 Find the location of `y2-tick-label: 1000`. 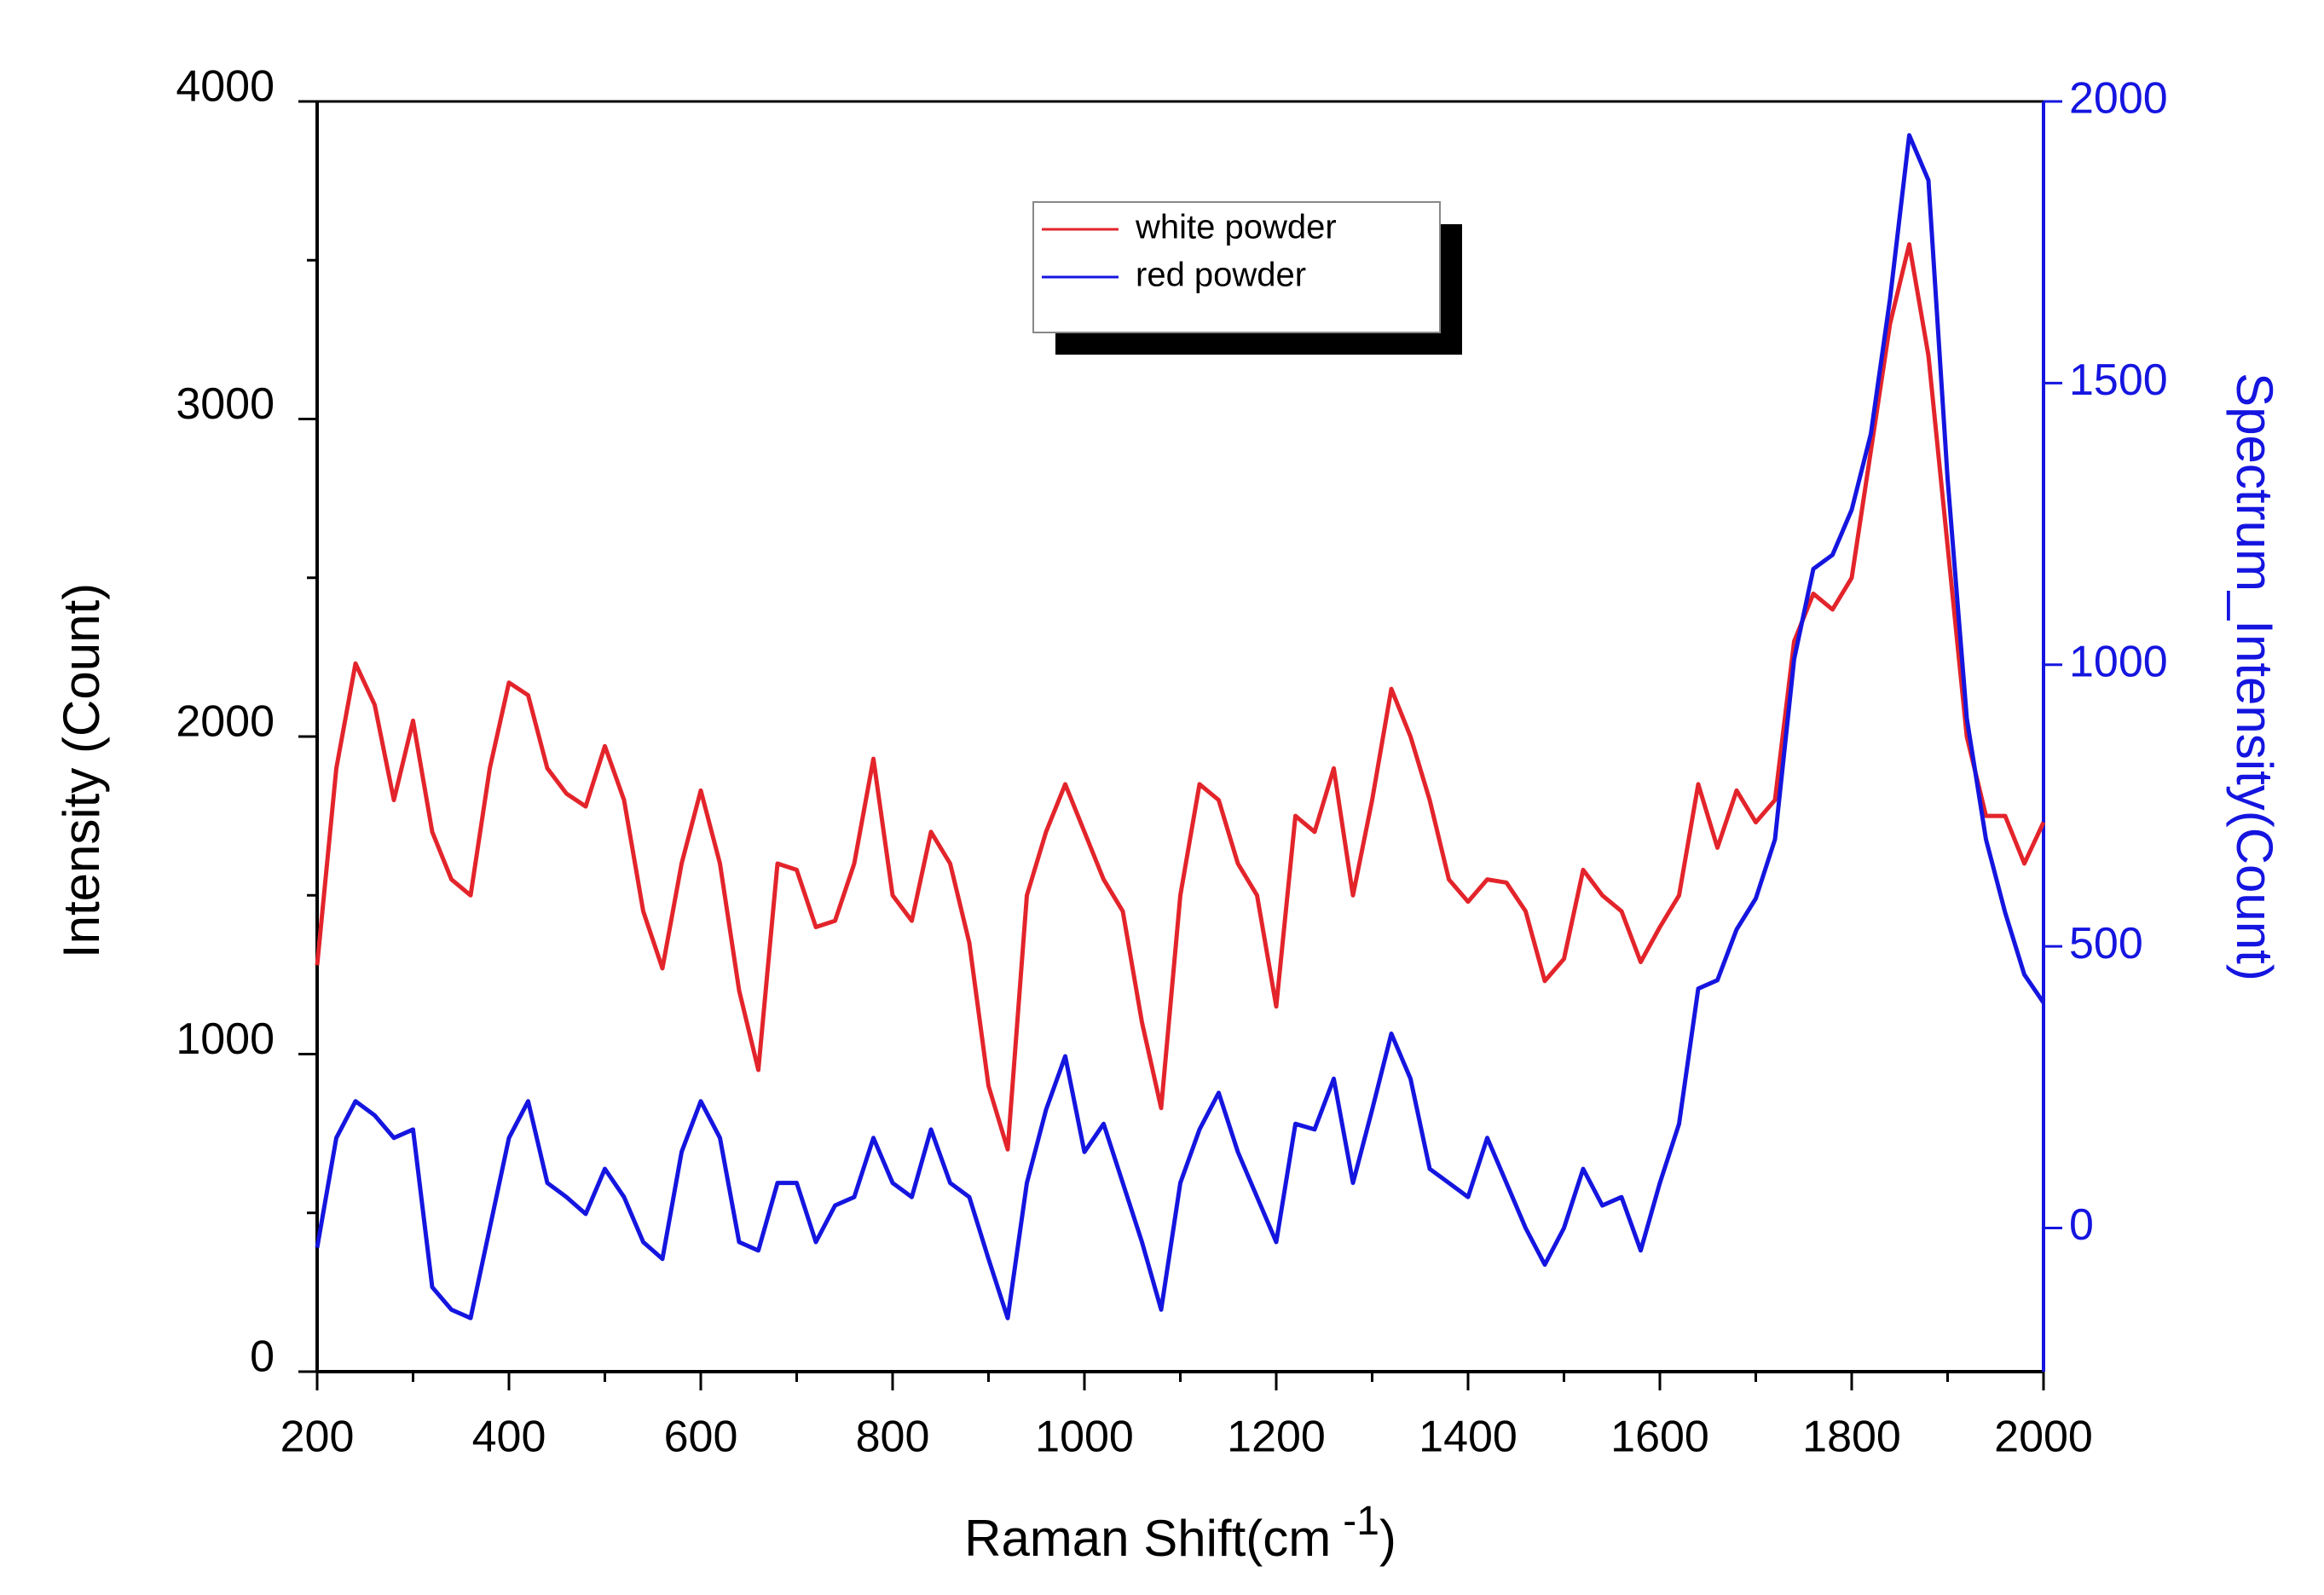

y2-tick-label: 1000 is located at coordinates (2119, 662).